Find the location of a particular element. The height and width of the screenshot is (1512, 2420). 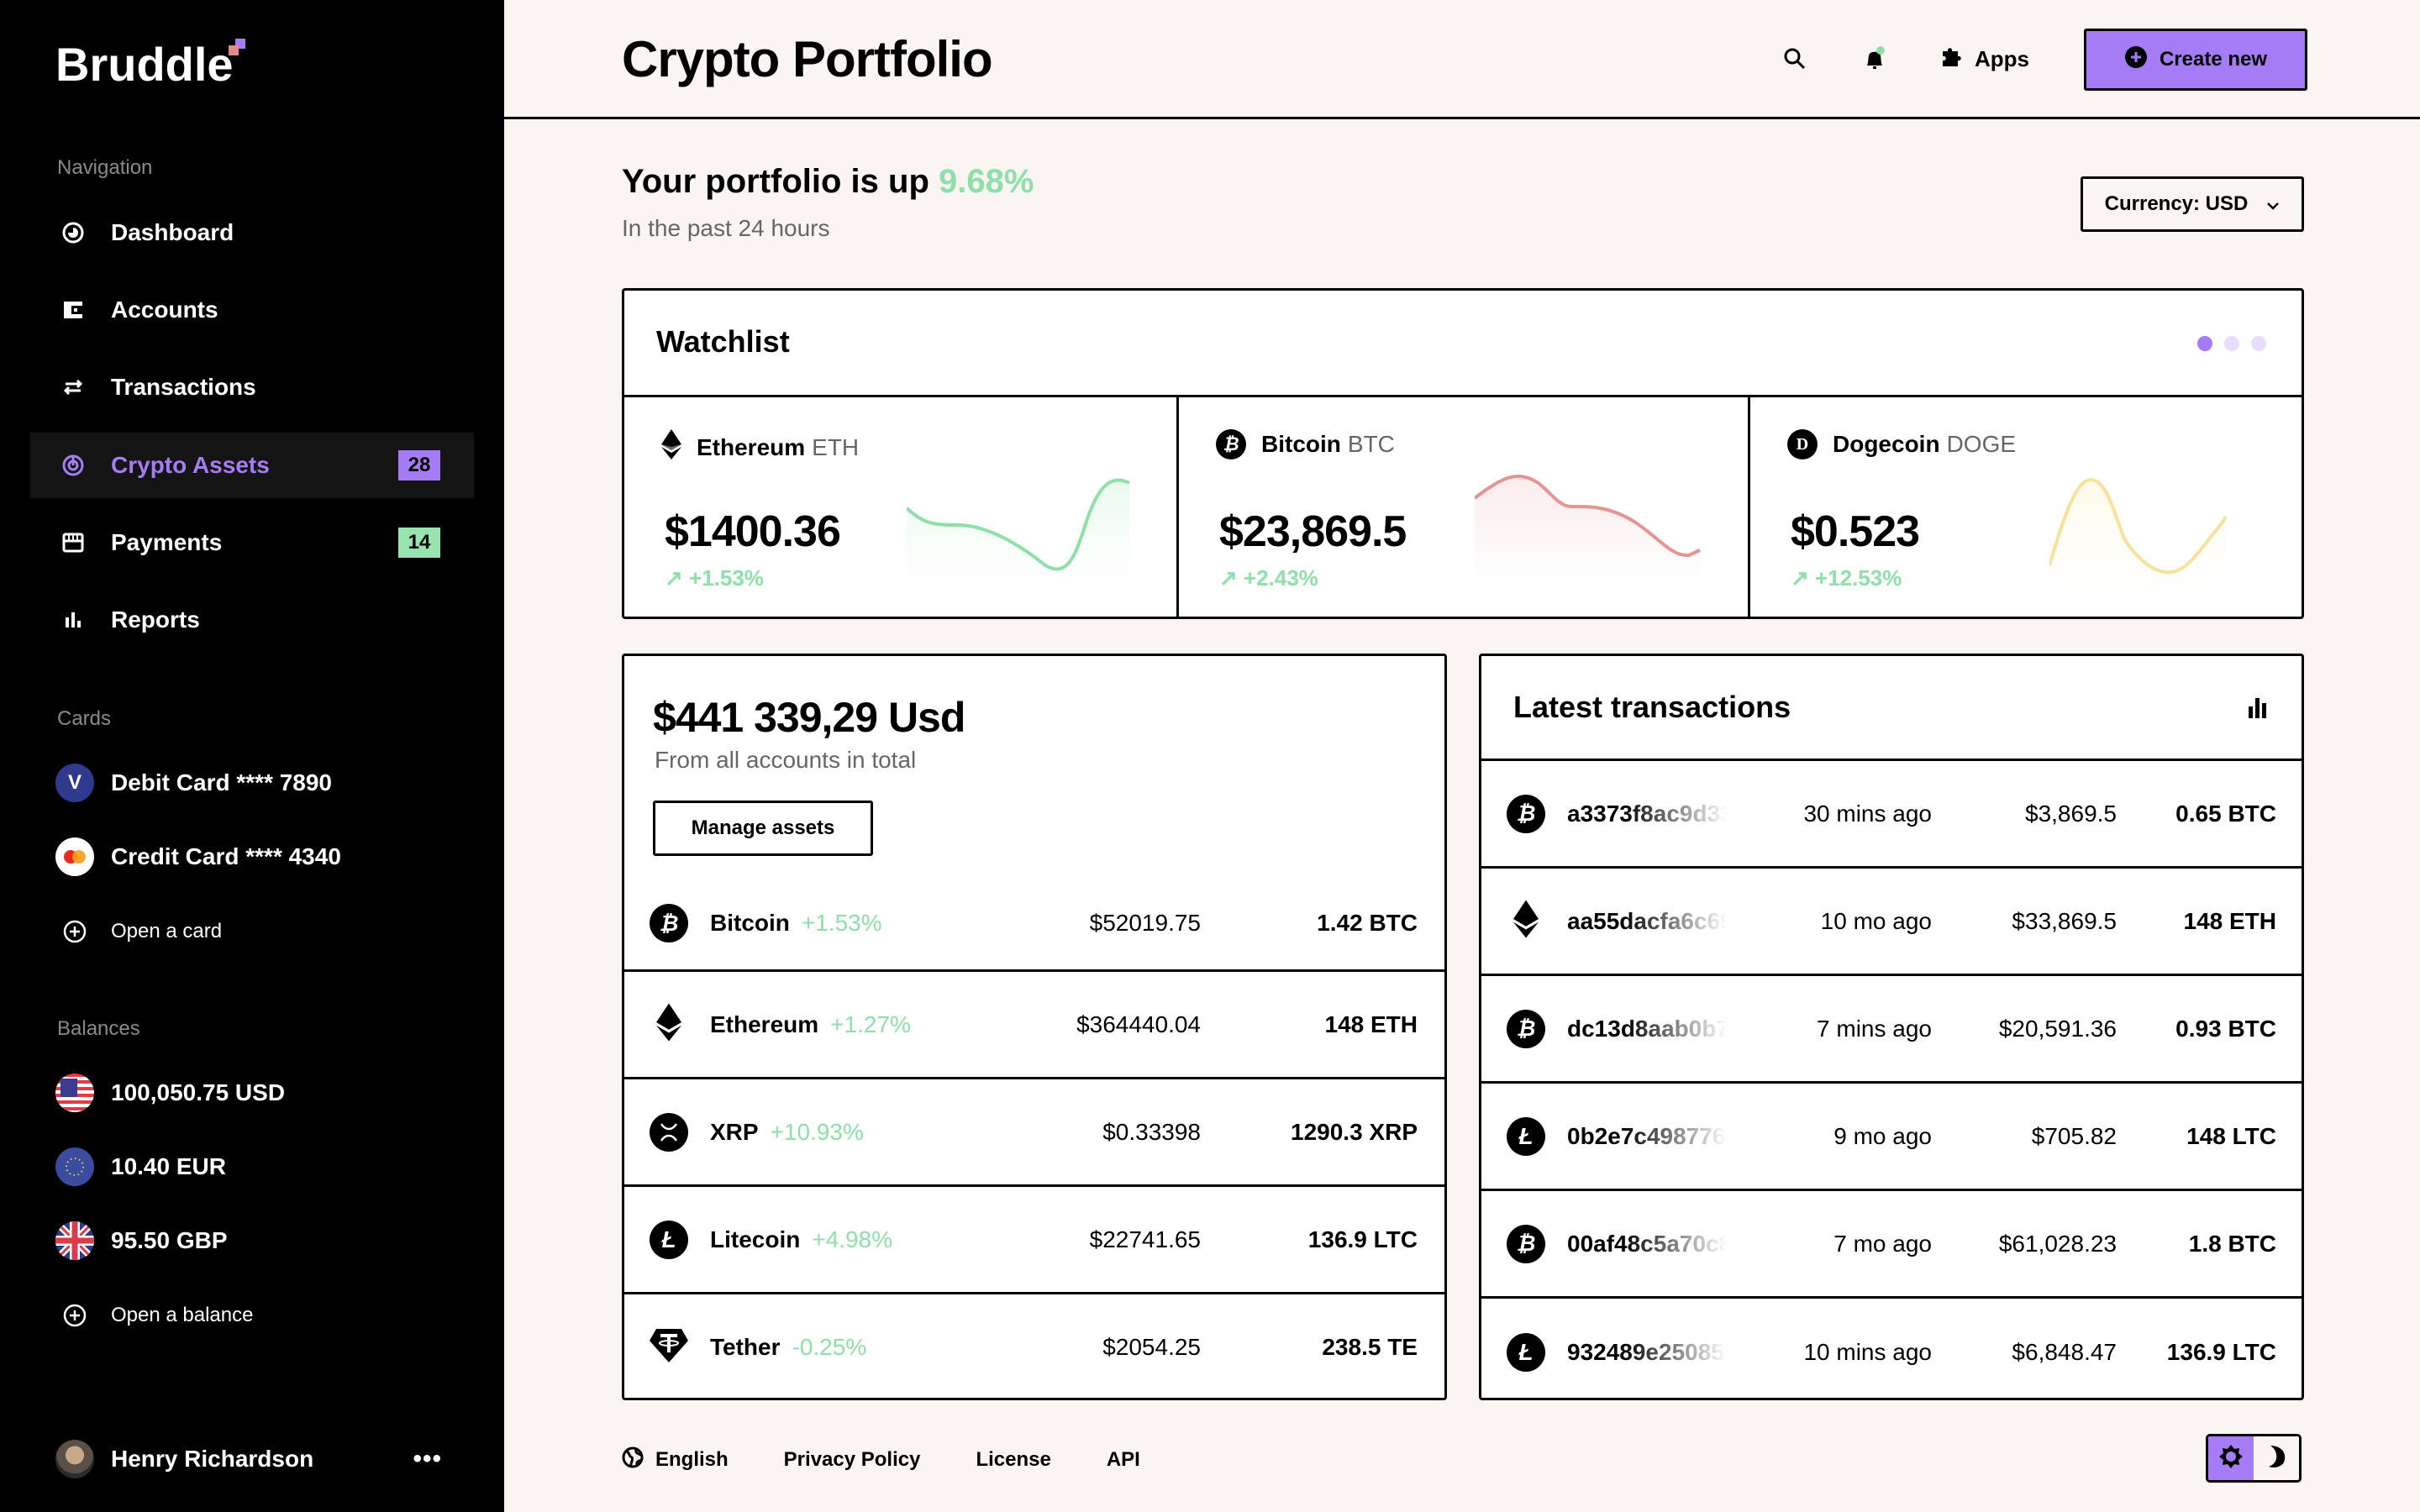

currency-select: Currency: USD is located at coordinates (2192, 204).